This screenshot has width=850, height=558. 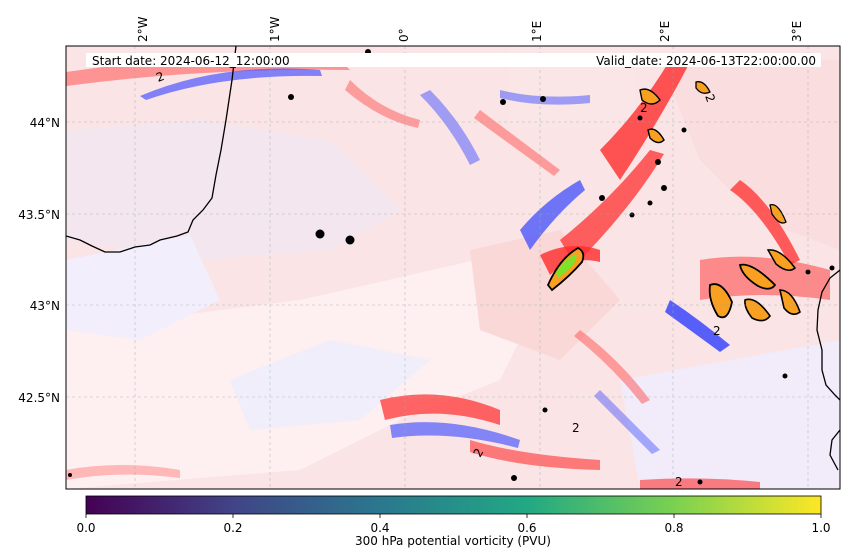 I want to click on colorbar-tick: 0.0, so click(x=85, y=528).